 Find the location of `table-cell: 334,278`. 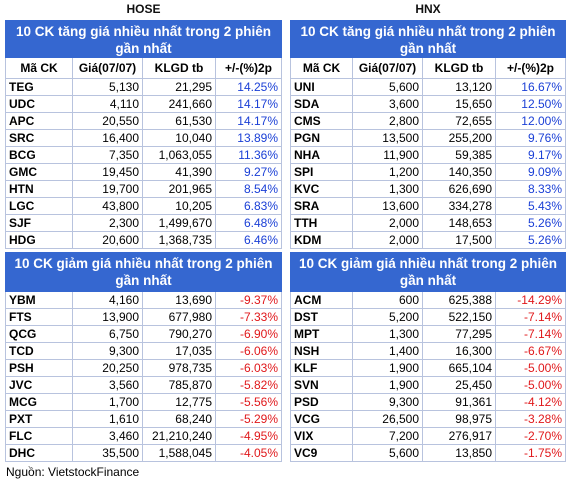

table-cell: 334,278 is located at coordinates (458, 206).